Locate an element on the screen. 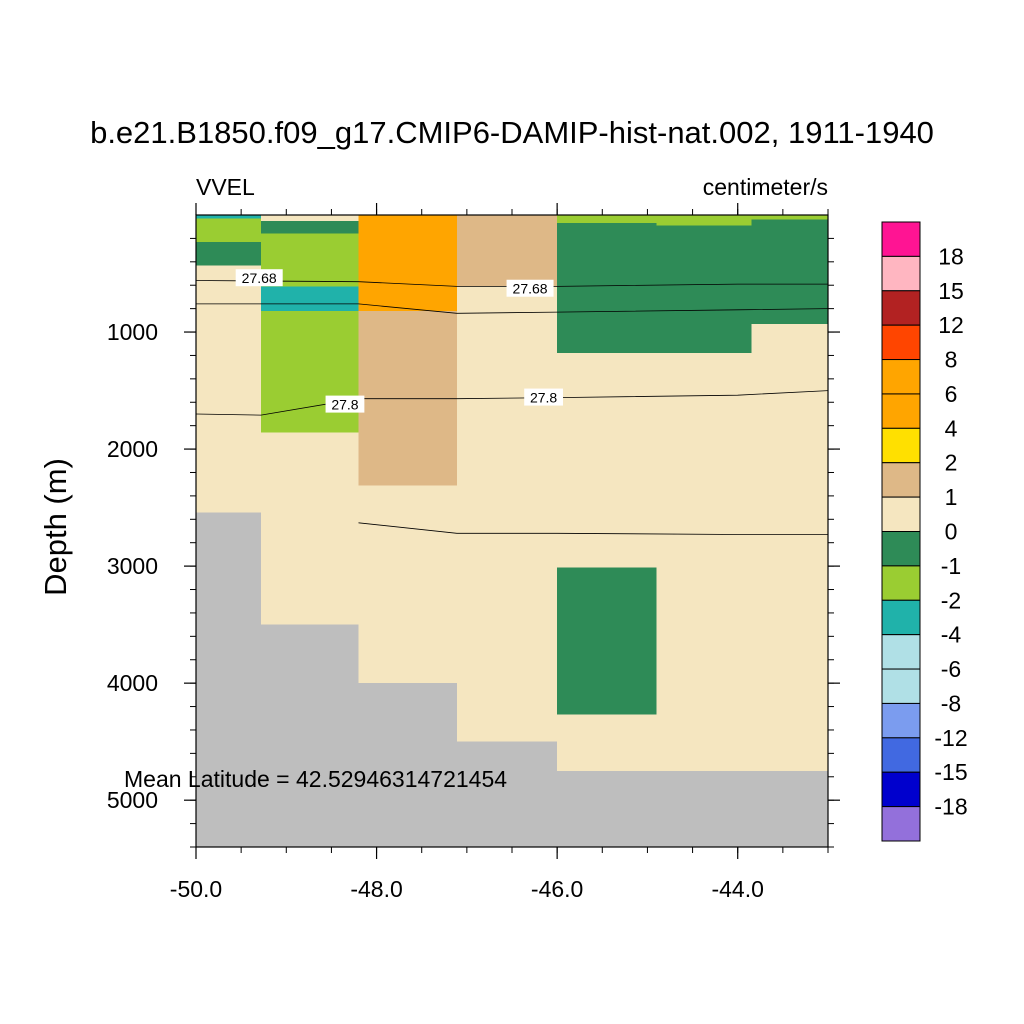  colorbar-label: -8 is located at coordinates (951, 703).